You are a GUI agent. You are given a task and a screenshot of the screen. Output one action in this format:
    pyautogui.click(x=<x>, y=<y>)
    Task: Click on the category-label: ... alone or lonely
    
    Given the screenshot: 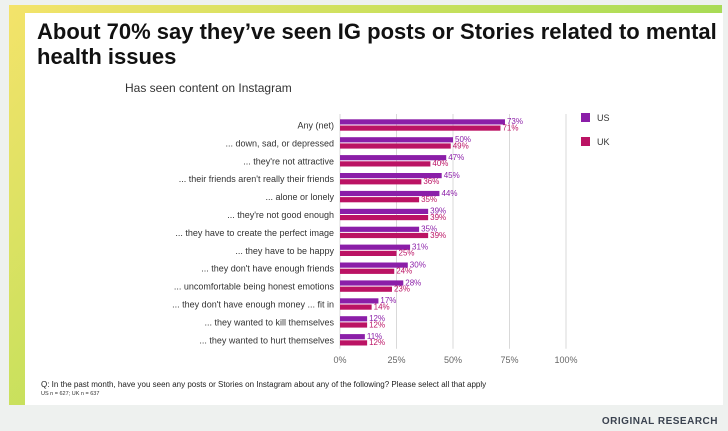 What is the action you would take?
    pyautogui.click(x=299, y=197)
    